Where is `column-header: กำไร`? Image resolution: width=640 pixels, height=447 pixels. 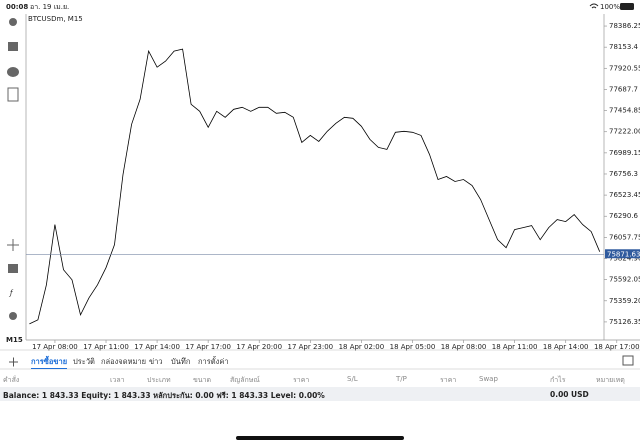
column-header: กำไร is located at coordinates (558, 380).